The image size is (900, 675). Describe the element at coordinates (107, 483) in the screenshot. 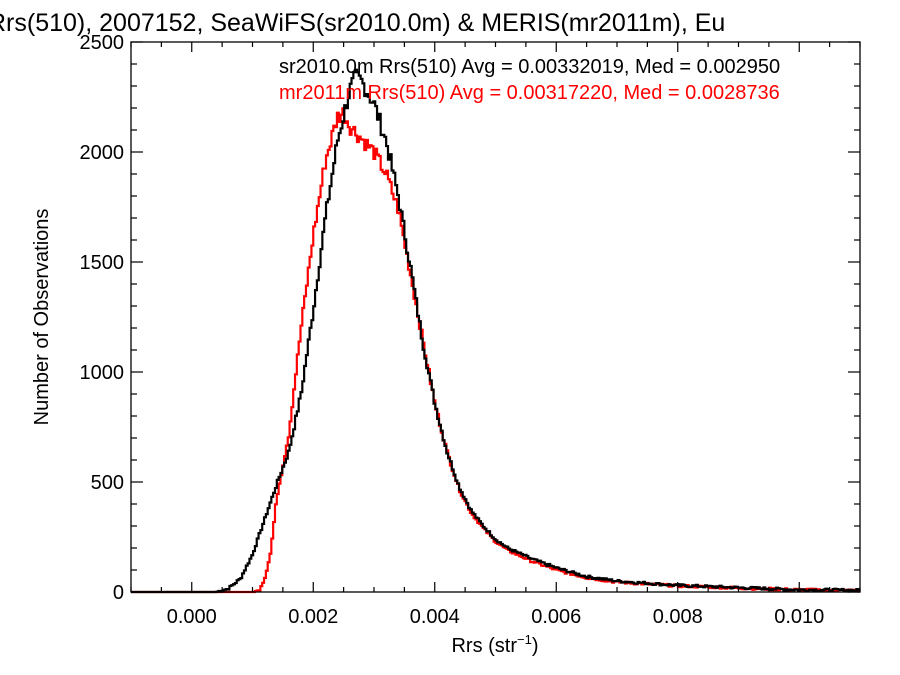

I see `y-tick-label: 500` at that location.